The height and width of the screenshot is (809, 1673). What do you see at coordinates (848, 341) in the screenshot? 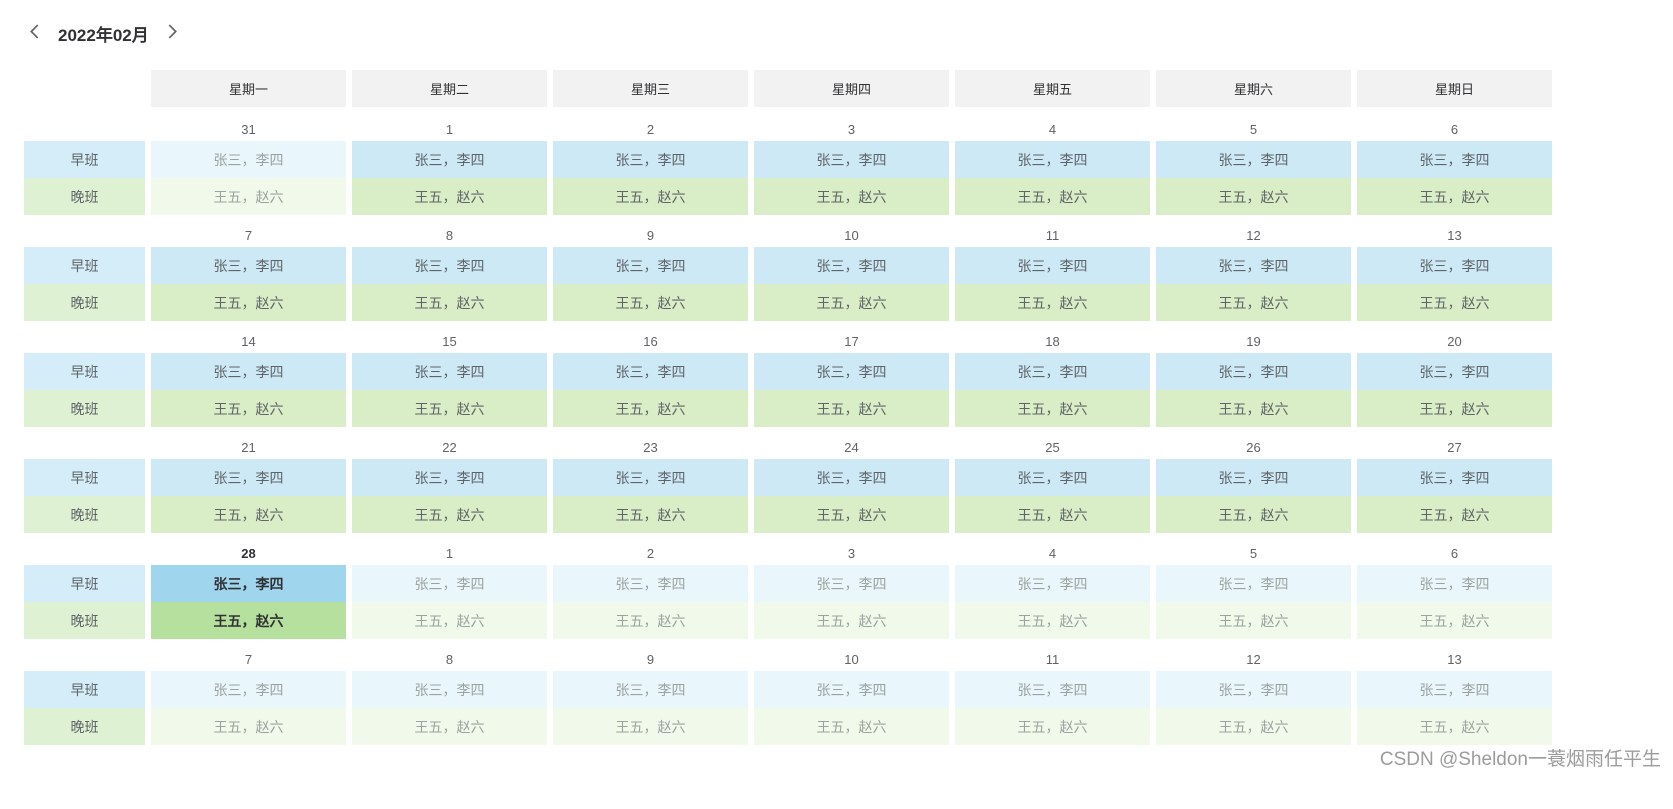
I see `date-row: 14 15 16 17 18 19 20` at bounding box center [848, 341].